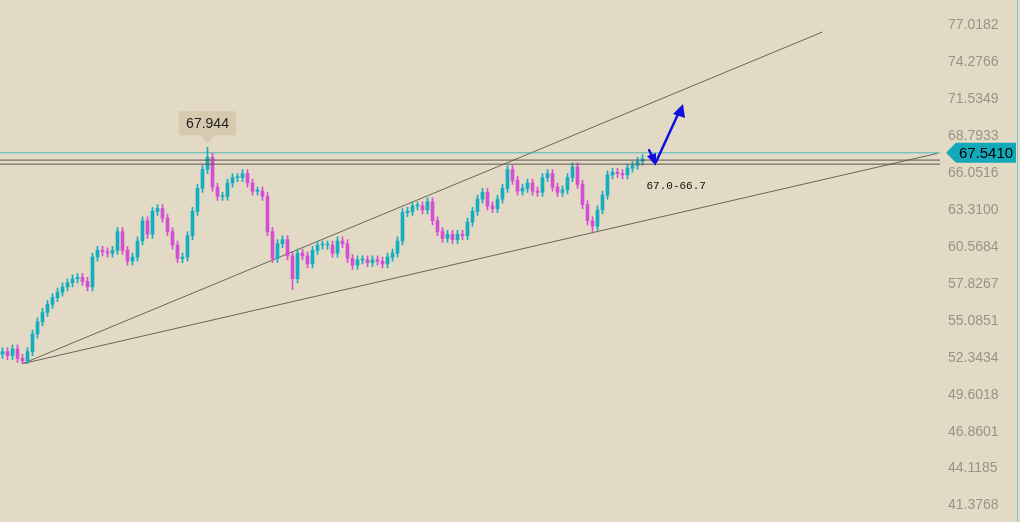 Image resolution: width=1020 pixels, height=522 pixels. What do you see at coordinates (973, 134) in the screenshot?
I see `y-tick-label: 68.7933` at bounding box center [973, 134].